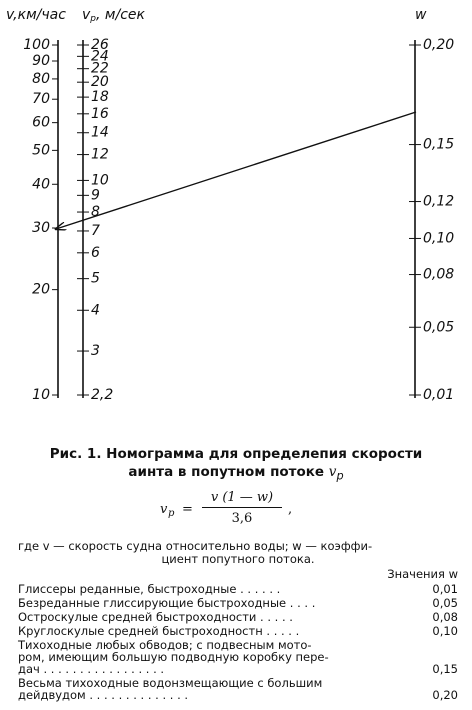 The height and width of the screenshot is (710, 472). What do you see at coordinates (438, 145) in the screenshot?
I see `tick-label: 0,15` at bounding box center [438, 145].